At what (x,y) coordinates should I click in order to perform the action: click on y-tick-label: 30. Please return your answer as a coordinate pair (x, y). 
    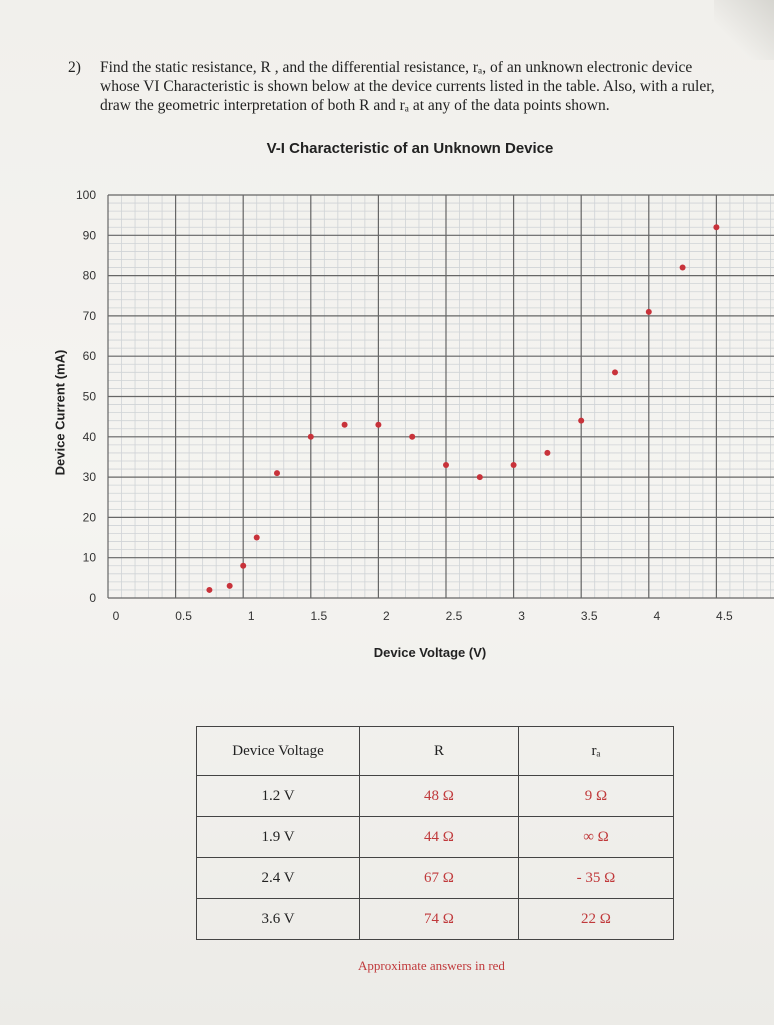
    Looking at the image, I should click on (90, 477).